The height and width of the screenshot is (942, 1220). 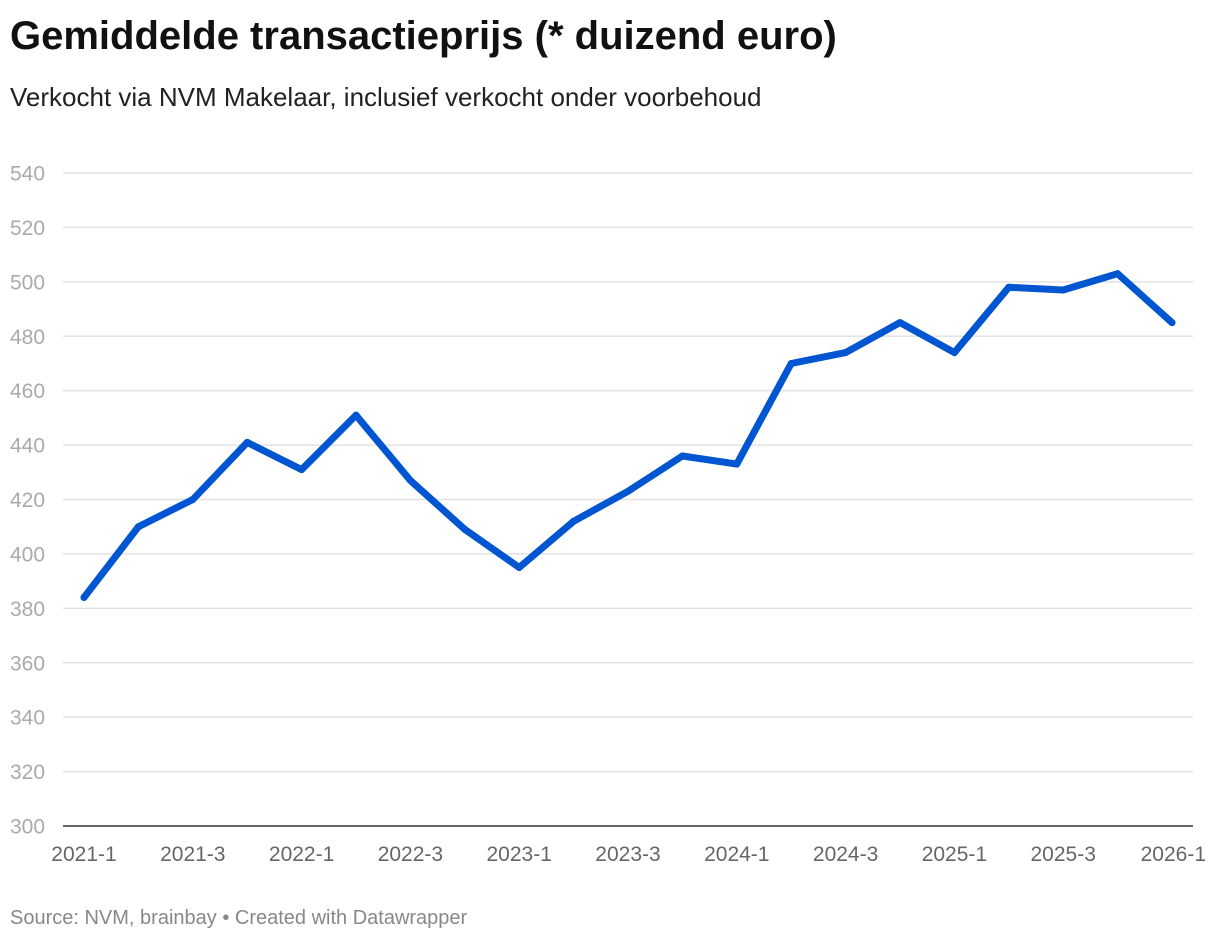 What do you see at coordinates (27, 772) in the screenshot?
I see `y-tick-label-320: 320` at bounding box center [27, 772].